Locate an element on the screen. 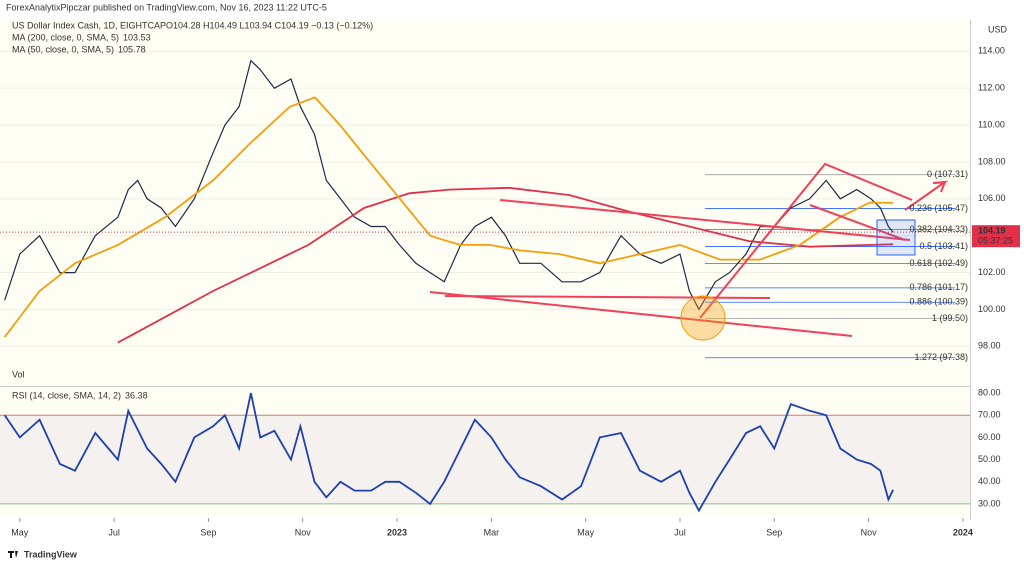 Image resolution: width=1024 pixels, height=571 pixels. y-tick-label: 112.00 is located at coordinates (991, 88).